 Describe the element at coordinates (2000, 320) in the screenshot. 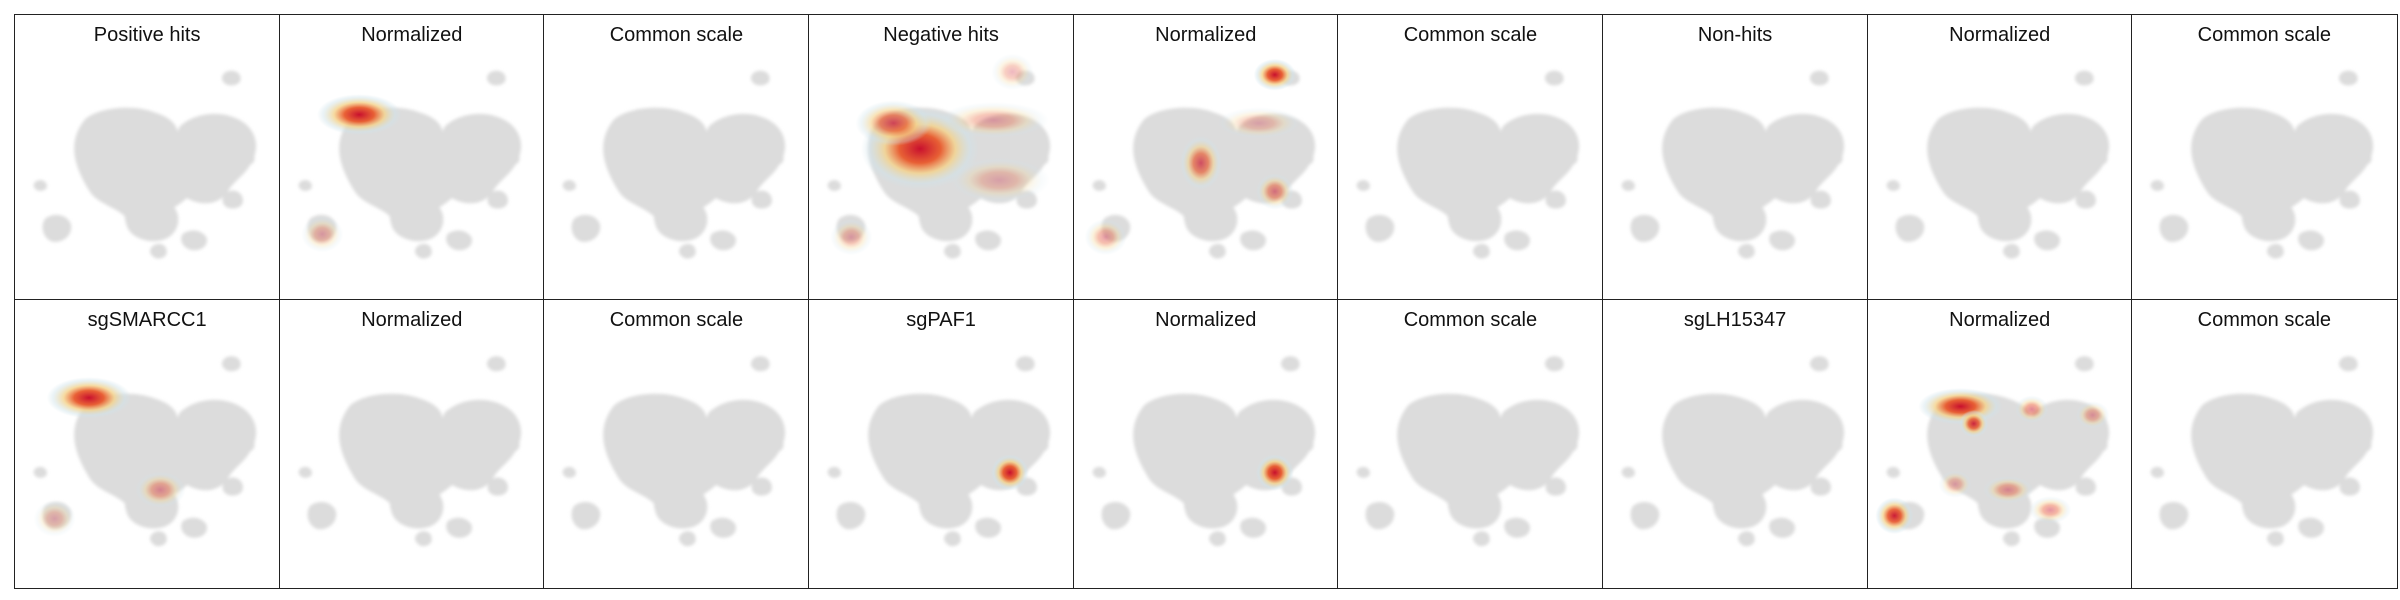

I see `panel-title: Normalized` at that location.